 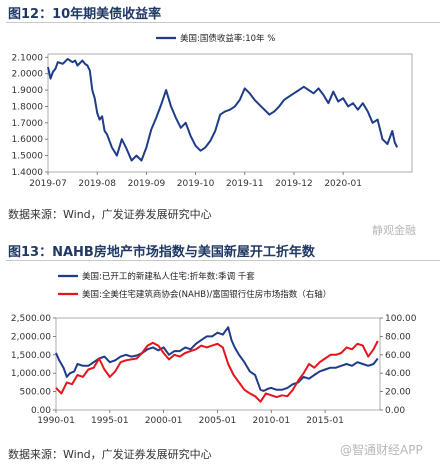 I want to click on x-tick-label: 2019-11, so click(x=245, y=184).